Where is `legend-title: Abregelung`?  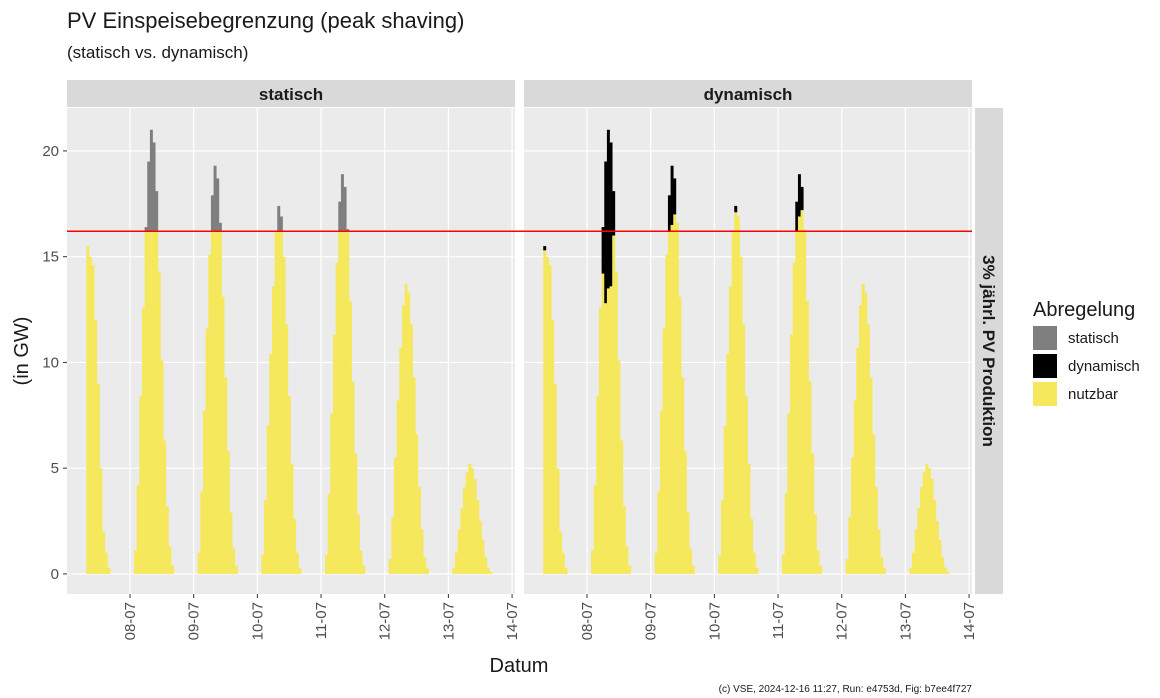
legend-title: Abregelung is located at coordinates (1084, 310).